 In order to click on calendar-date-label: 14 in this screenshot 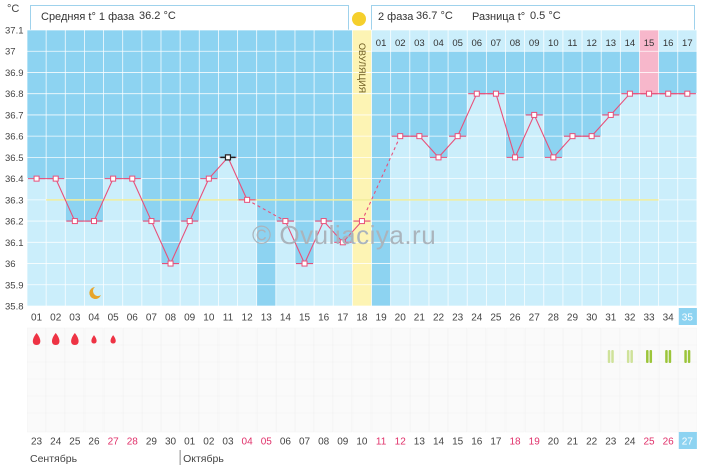, I will do `click(439, 442)`.